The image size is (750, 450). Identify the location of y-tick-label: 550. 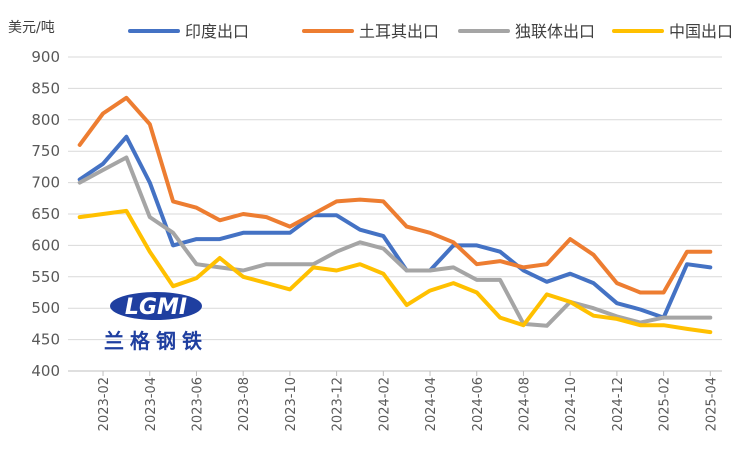
(45, 277).